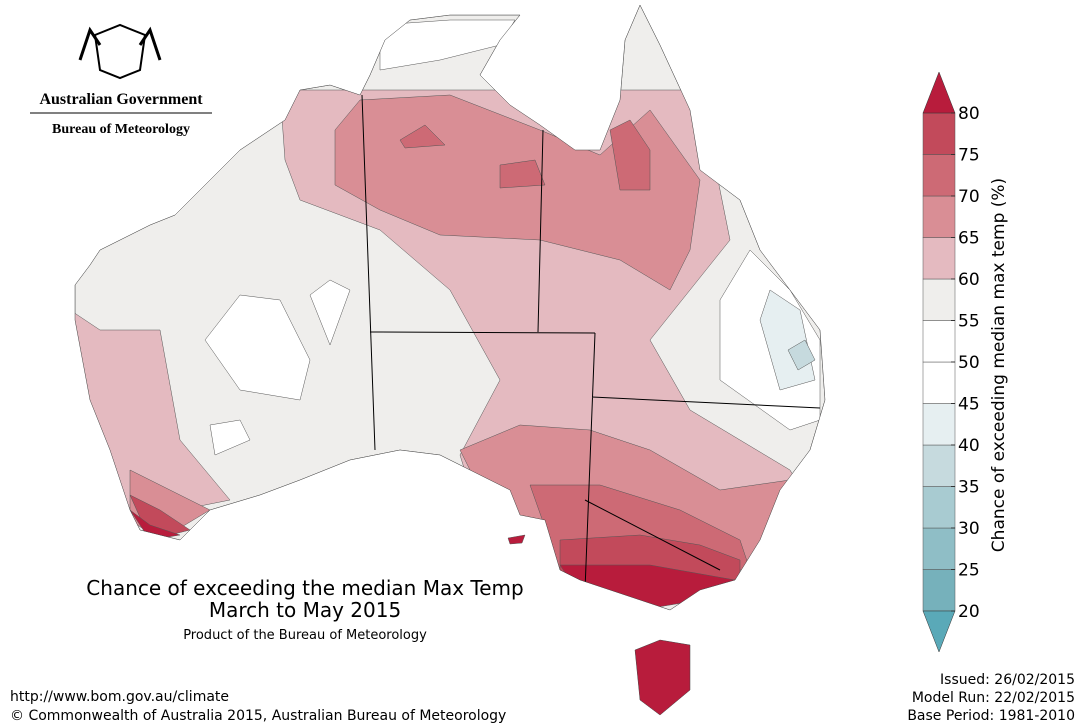  Describe the element at coordinates (969, 114) in the screenshot. I see `legend-tick-label: 80` at that location.